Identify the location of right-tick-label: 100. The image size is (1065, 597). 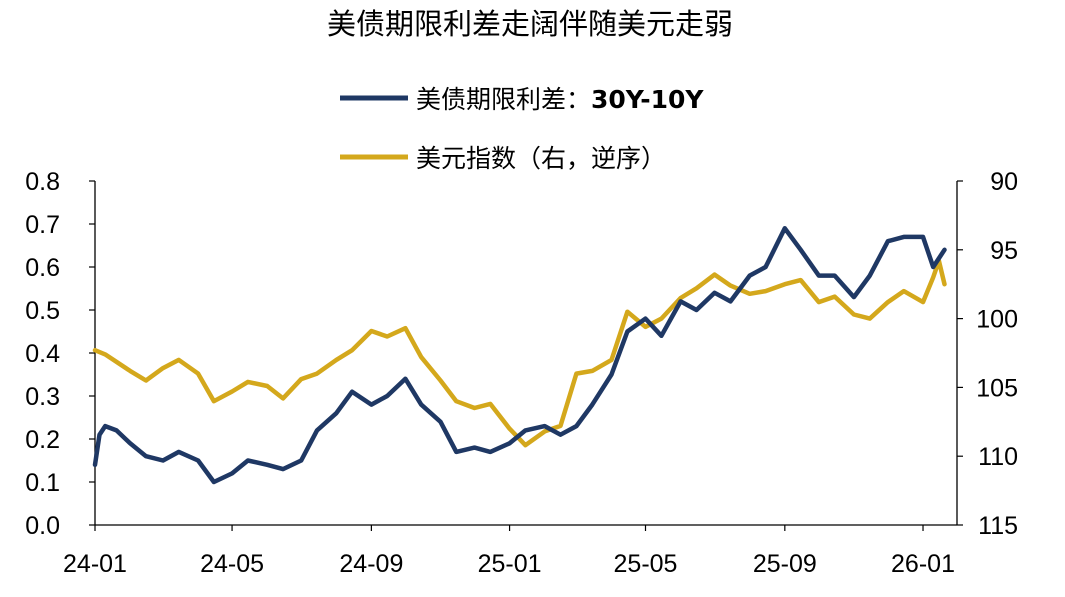
(997, 320).